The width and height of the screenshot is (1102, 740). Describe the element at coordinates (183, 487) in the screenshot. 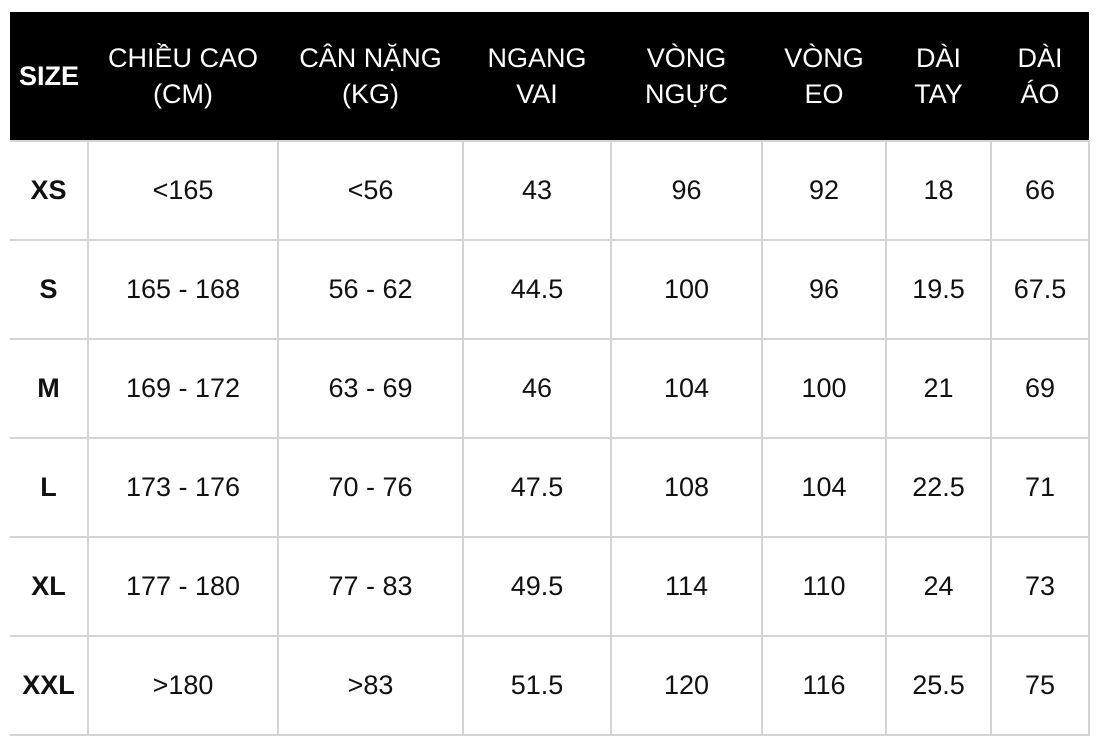

I see `cell-height: 173 - 176` at that location.